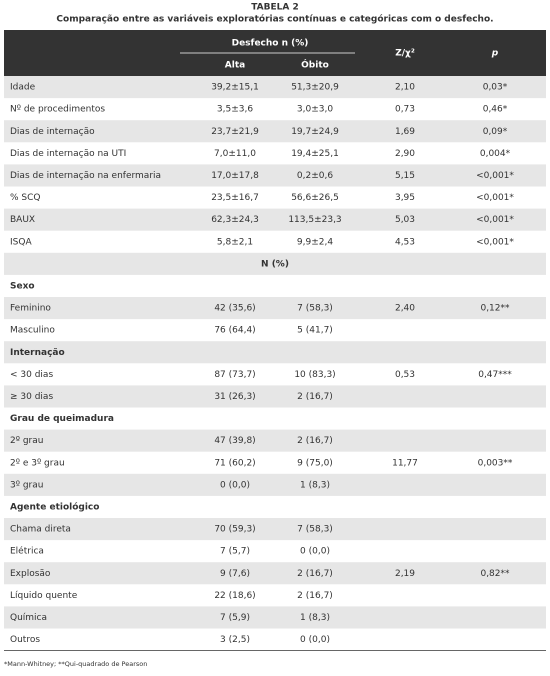 This screenshot has width=550, height=676. Describe the element at coordinates (495, 54) in the screenshot. I see `col-header: p` at that location.